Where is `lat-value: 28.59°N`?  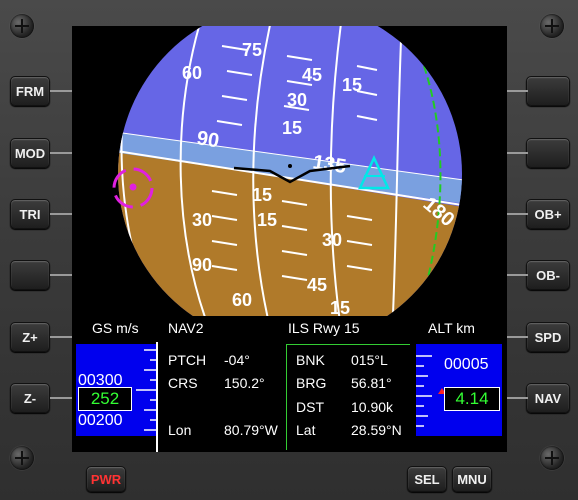 lat-value: 28.59°N is located at coordinates (376, 430).